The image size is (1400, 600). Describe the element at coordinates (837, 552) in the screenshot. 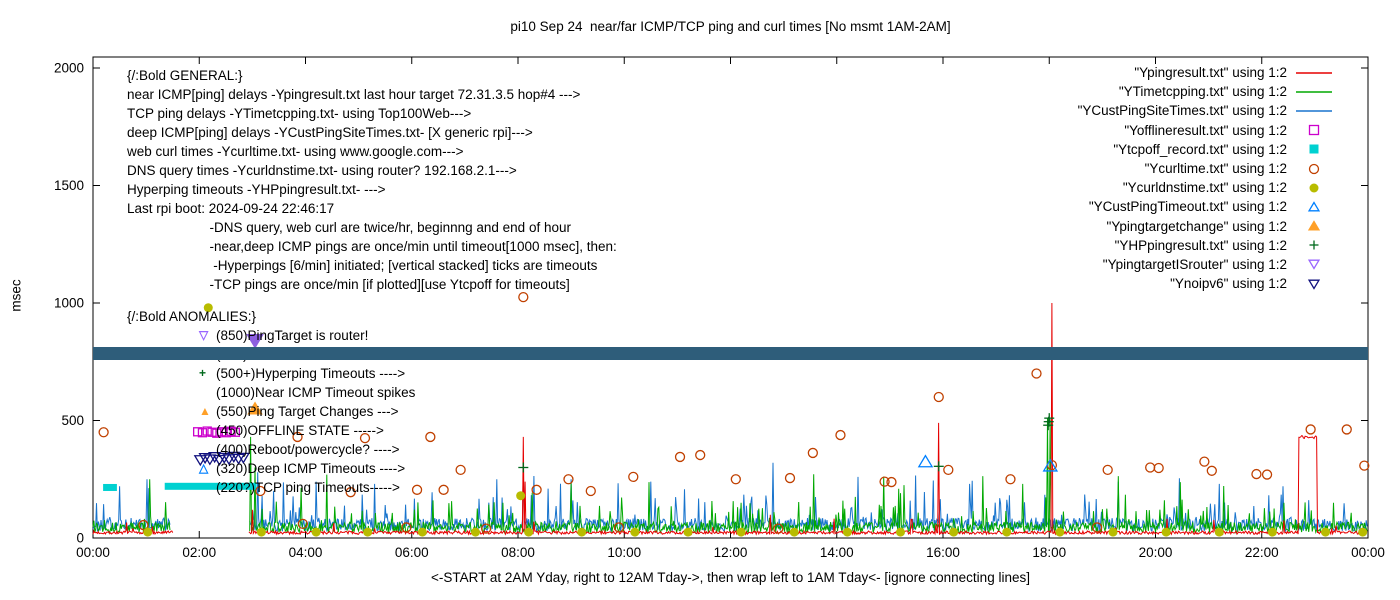

I see `x-tick-label: 14:00` at that location.